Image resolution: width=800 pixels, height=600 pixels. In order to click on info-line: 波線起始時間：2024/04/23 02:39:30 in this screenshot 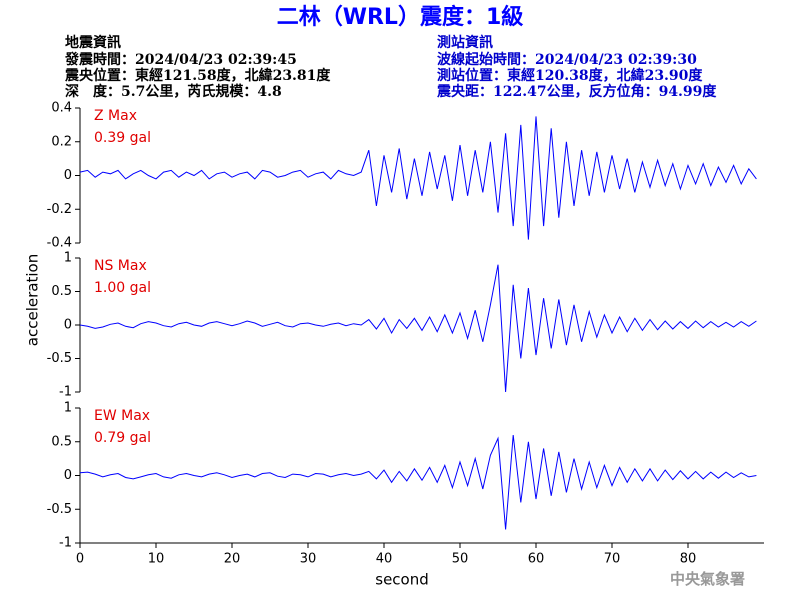, I will do `click(567, 59)`.